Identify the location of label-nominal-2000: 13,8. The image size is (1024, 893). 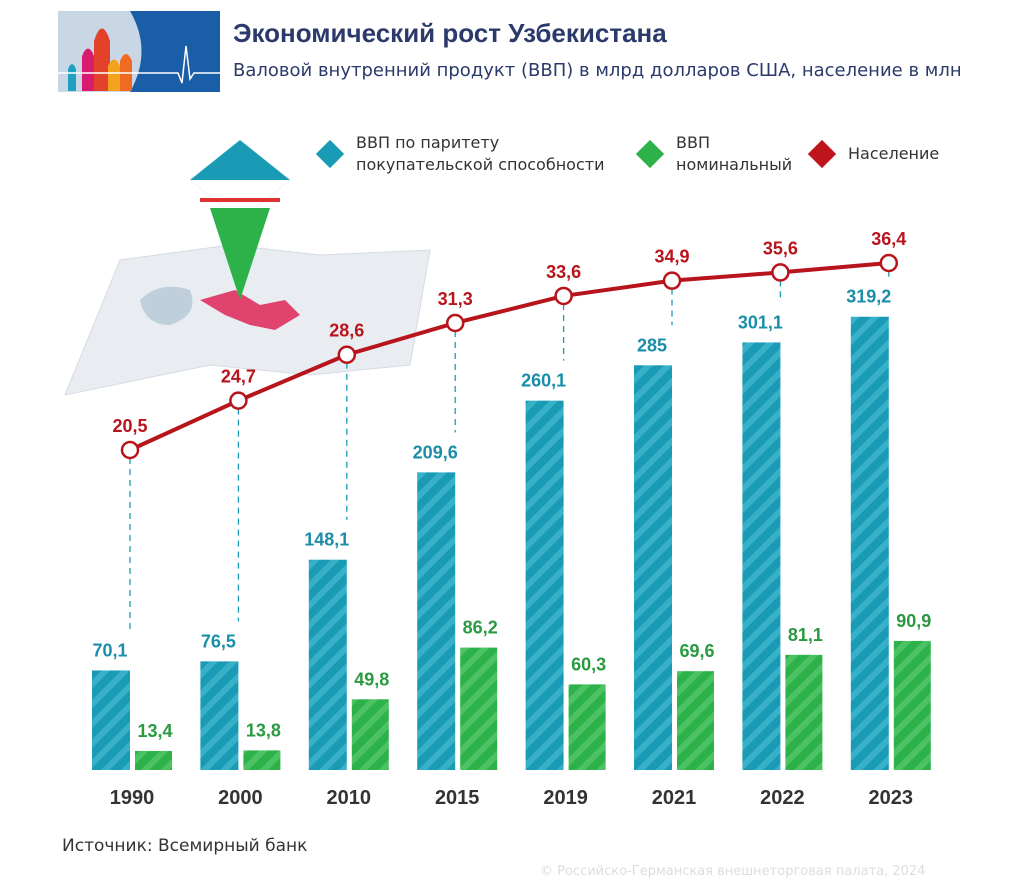
(263, 730).